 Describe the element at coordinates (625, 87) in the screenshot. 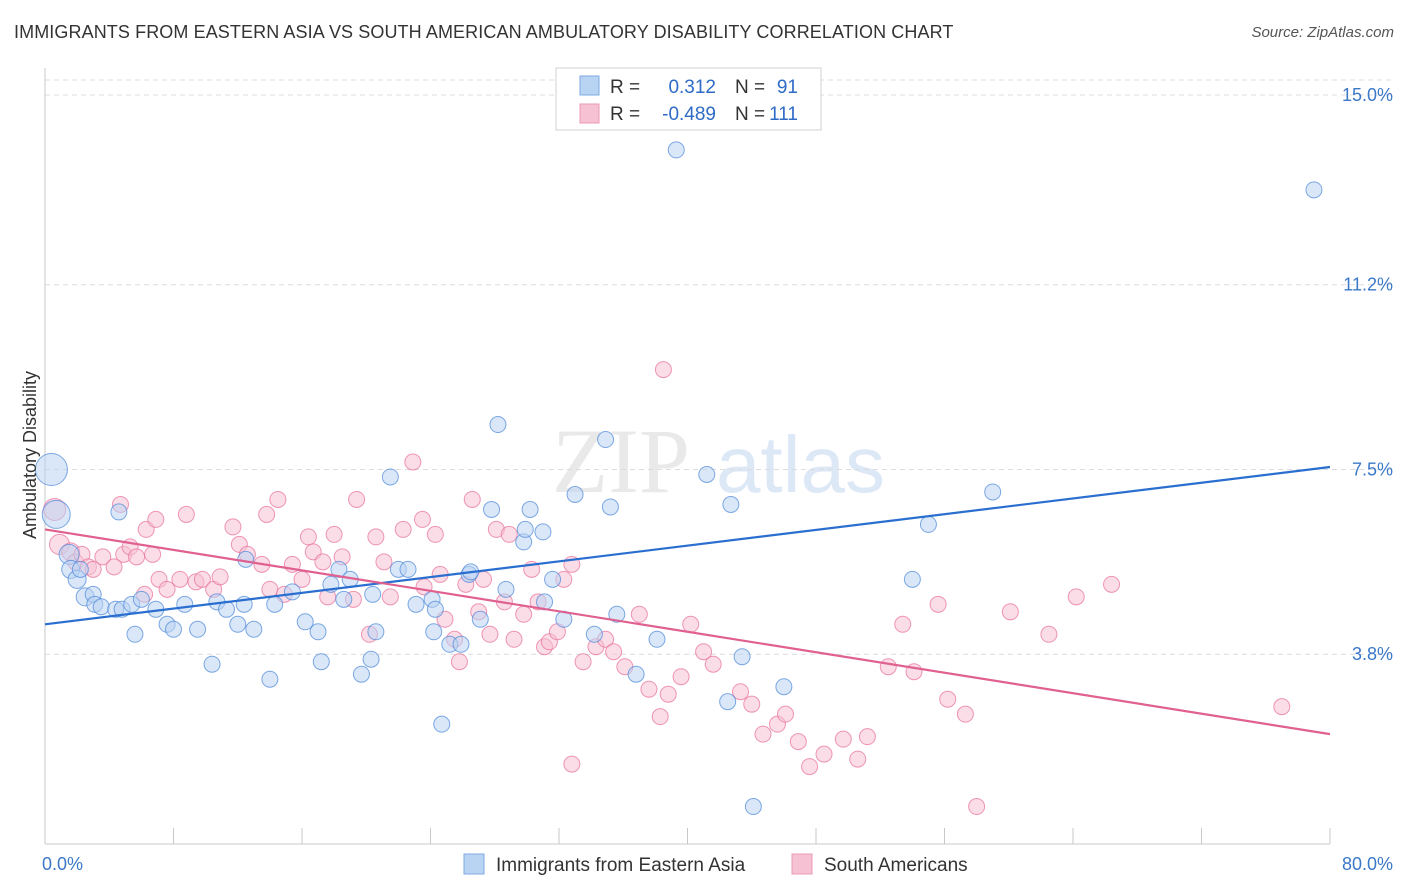

I see `legend-r-label-0: R =` at that location.